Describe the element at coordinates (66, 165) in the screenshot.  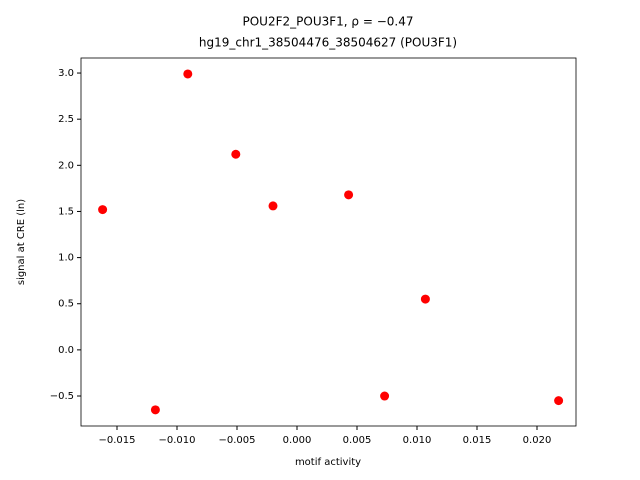
I see `y-tick-label: 2.0` at that location.